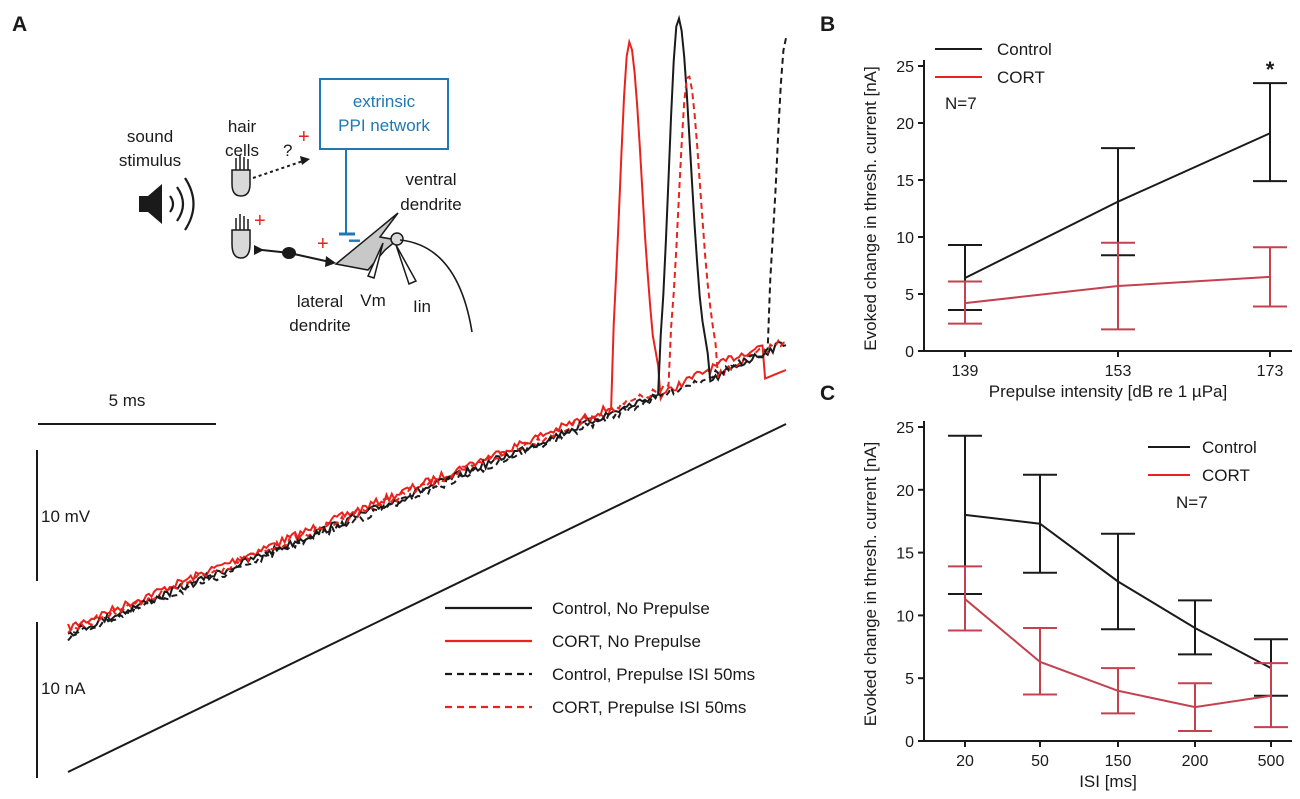 The height and width of the screenshot is (799, 1300). Describe the element at coordinates (304, 137) in the screenshot. I see `excitatory-plus-1: +` at that location.